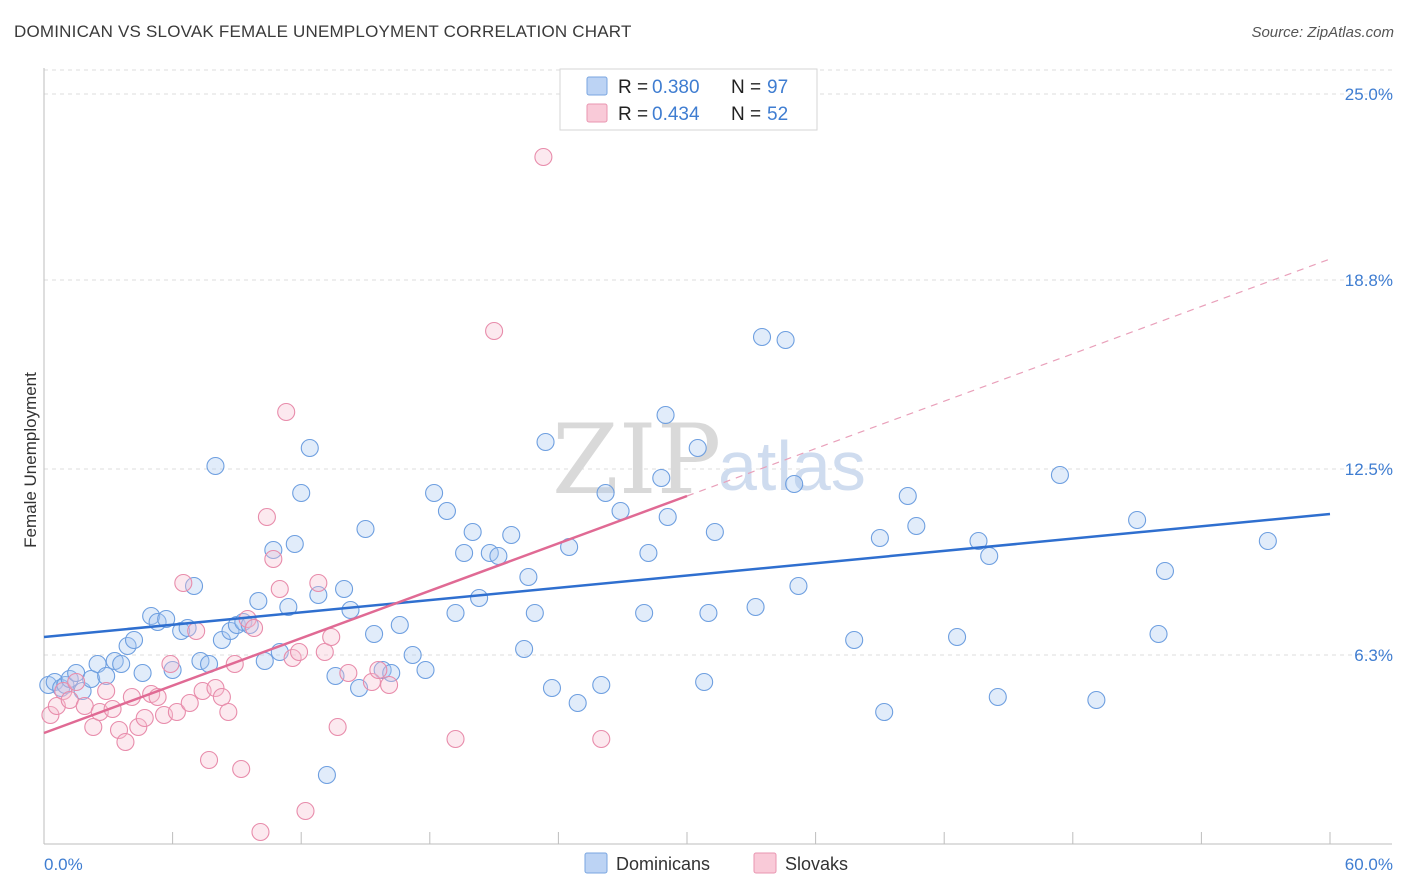 Image resolution: width=1406 pixels, height=892 pixels. I want to click on legend: R = 0.380 N = 97 R = 0.434 N = 52, so click(688, 99).